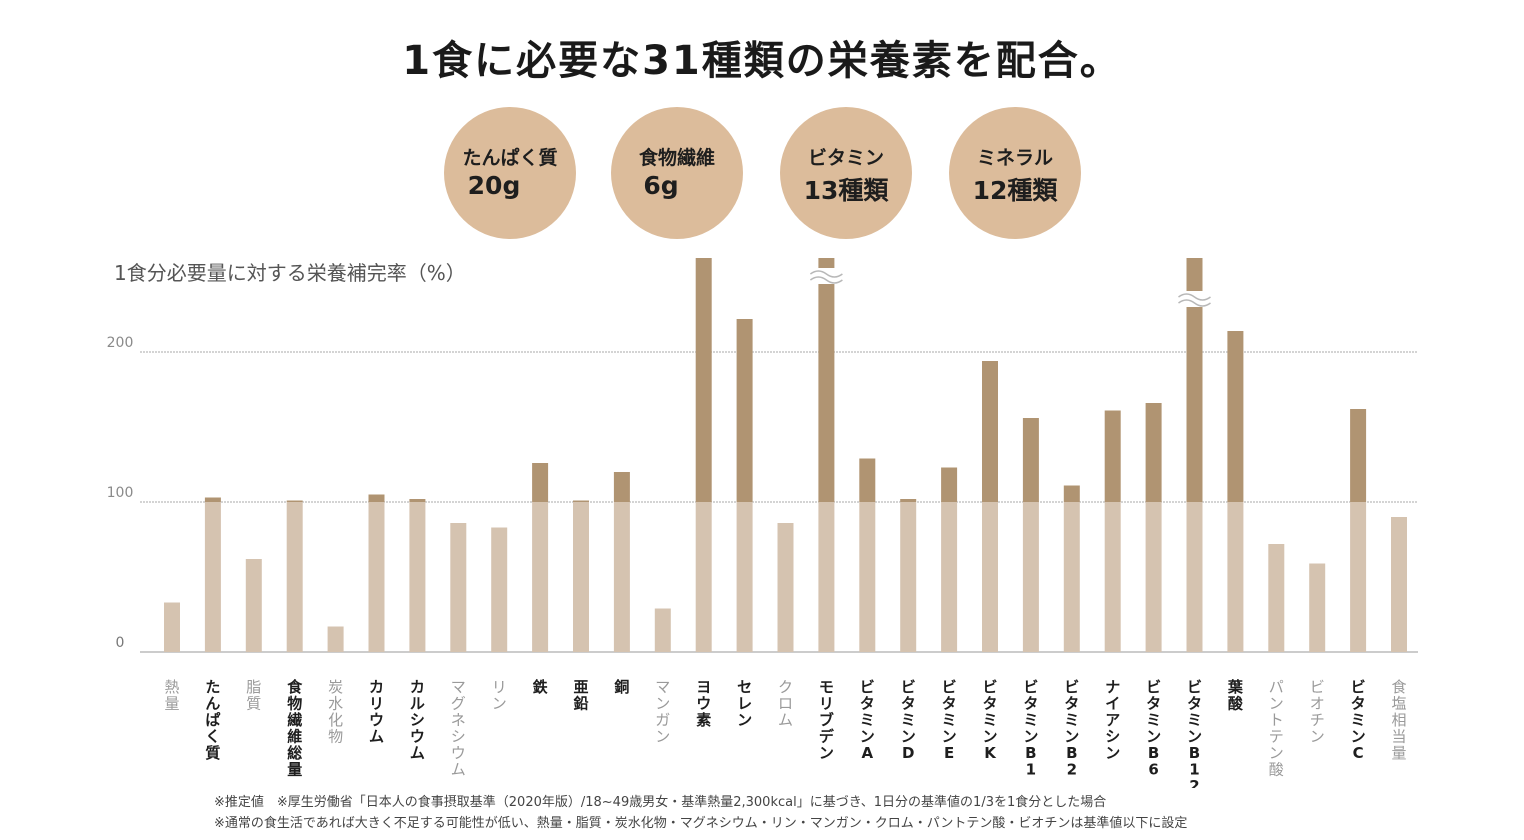 This screenshot has height=840, width=1524. What do you see at coordinates (1014, 158) in the screenshot?
I see `highlight-label: ミネラル` at bounding box center [1014, 158].